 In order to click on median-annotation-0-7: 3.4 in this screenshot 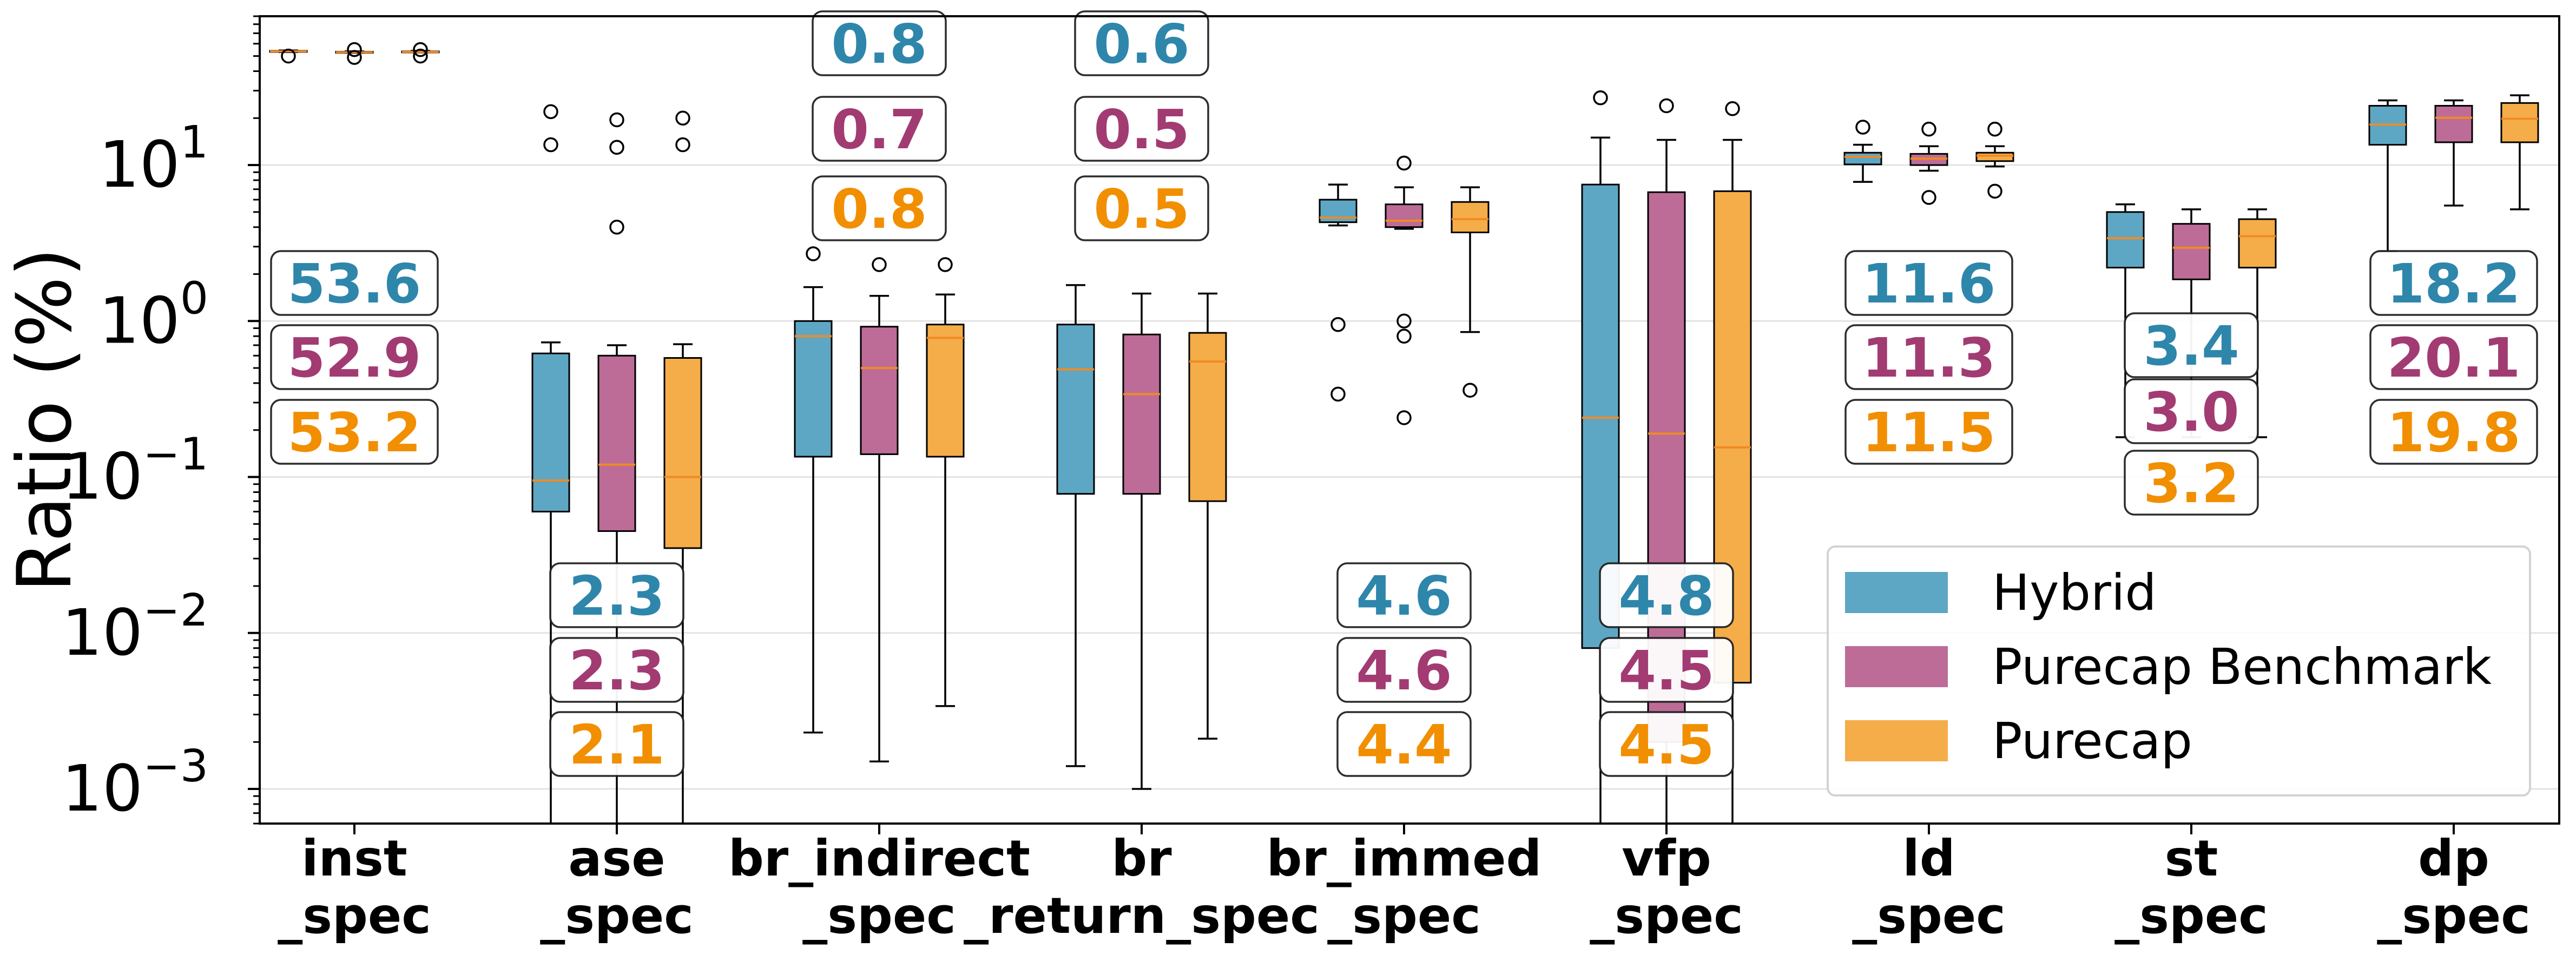, I will do `click(2191, 345)`.